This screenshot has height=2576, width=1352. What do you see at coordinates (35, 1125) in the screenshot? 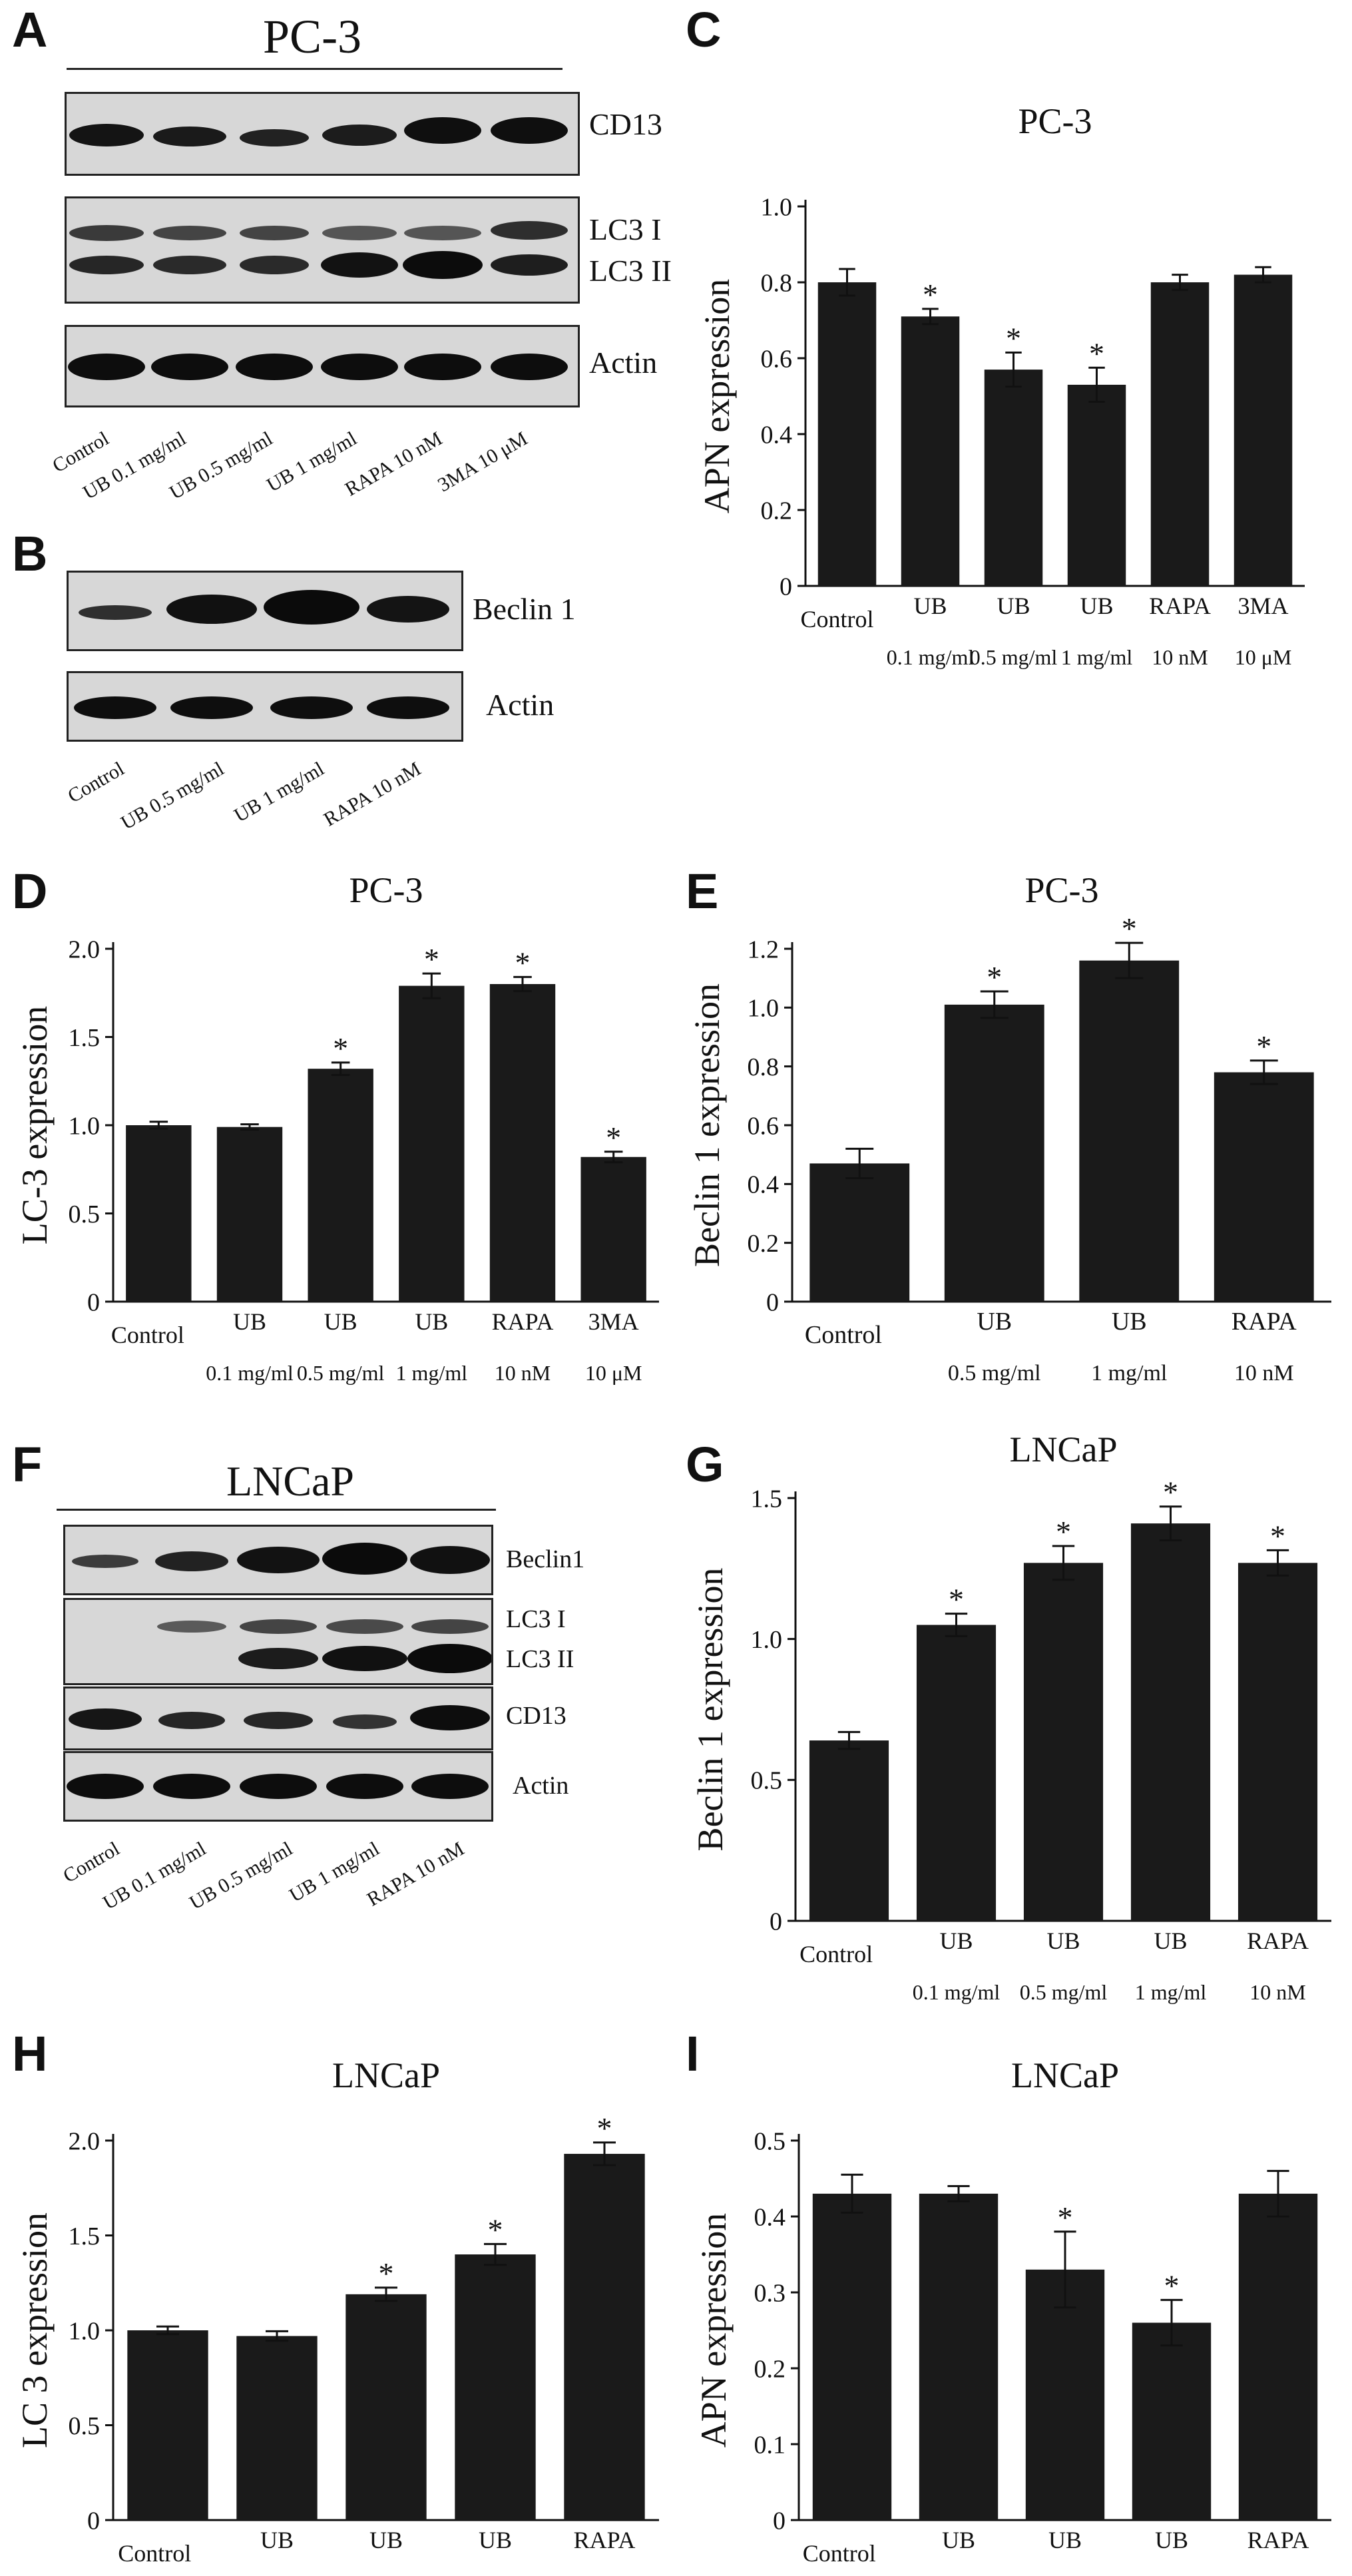
I see `y-axis-label: LC-3 expression` at bounding box center [35, 1125].